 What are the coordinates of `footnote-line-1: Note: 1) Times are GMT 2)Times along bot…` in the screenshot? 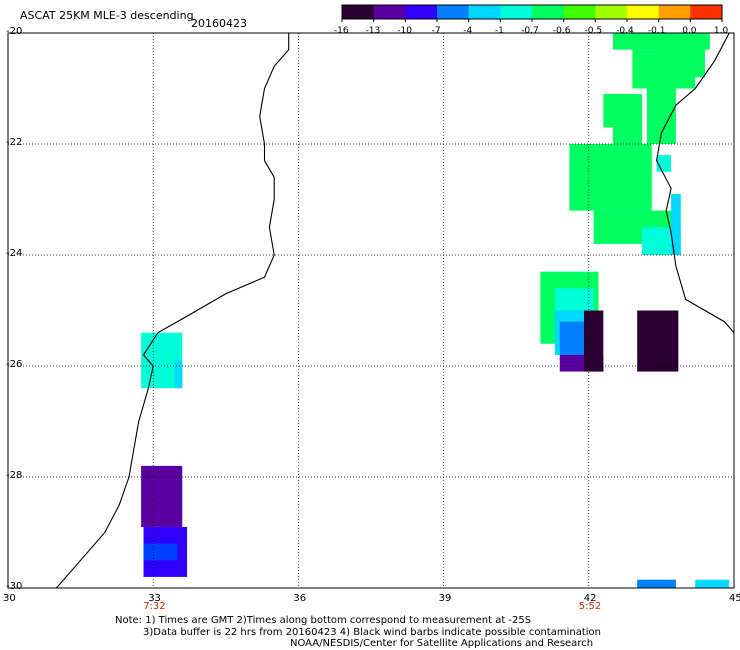 It's located at (323, 620).